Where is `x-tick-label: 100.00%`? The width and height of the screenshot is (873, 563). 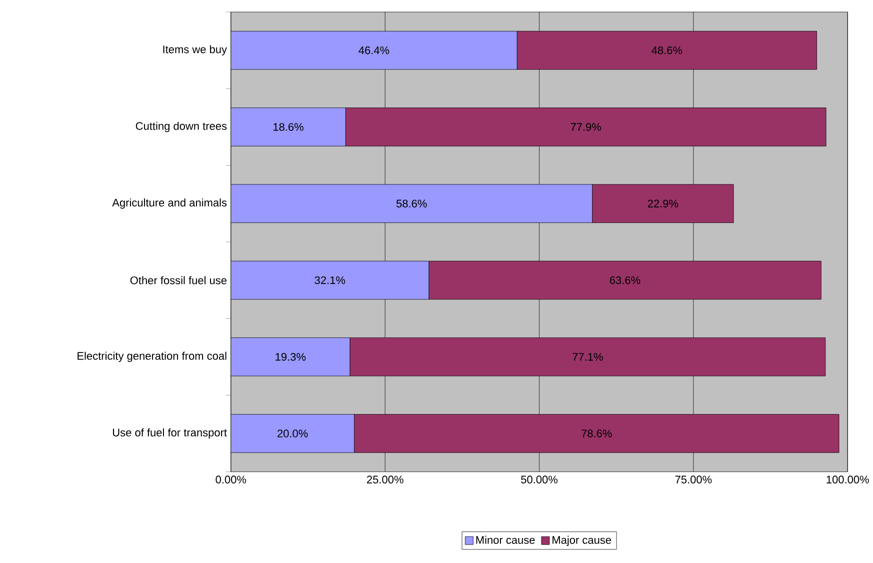 x-tick-label: 100.00% is located at coordinates (847, 480).